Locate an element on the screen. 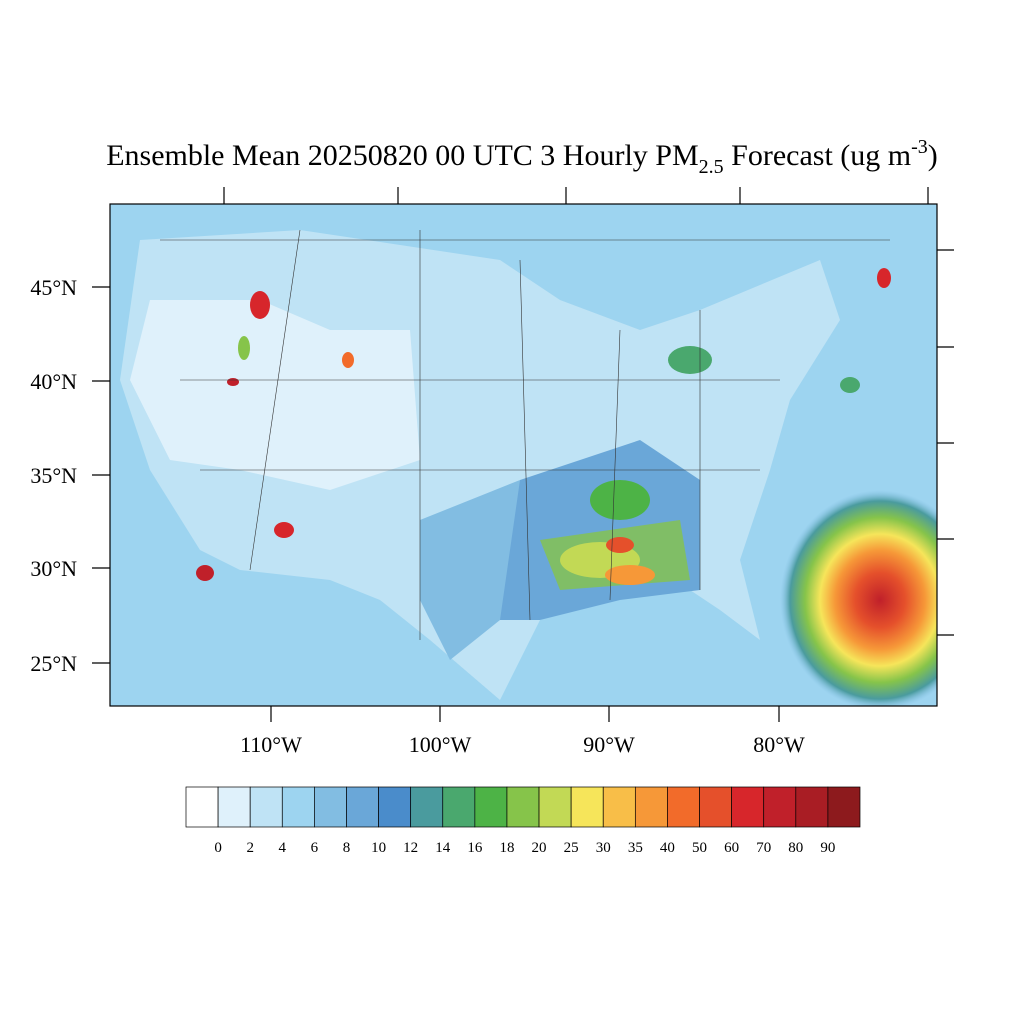 This screenshot has height=1024, width=1024. colorbar-label: 8 is located at coordinates (347, 848).